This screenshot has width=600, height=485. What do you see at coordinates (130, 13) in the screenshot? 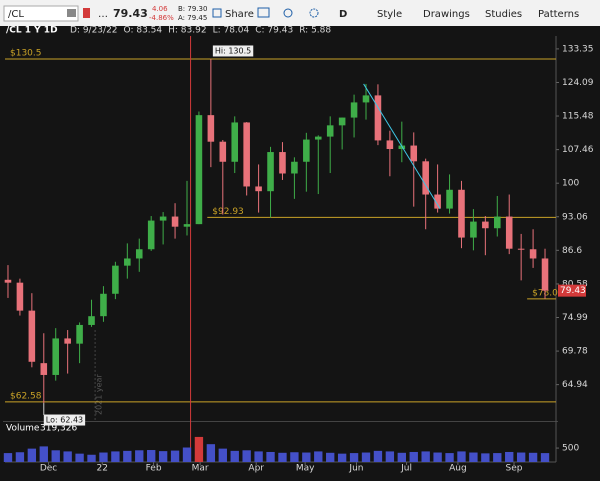
I see `last-price: 79.43` at bounding box center [130, 13].